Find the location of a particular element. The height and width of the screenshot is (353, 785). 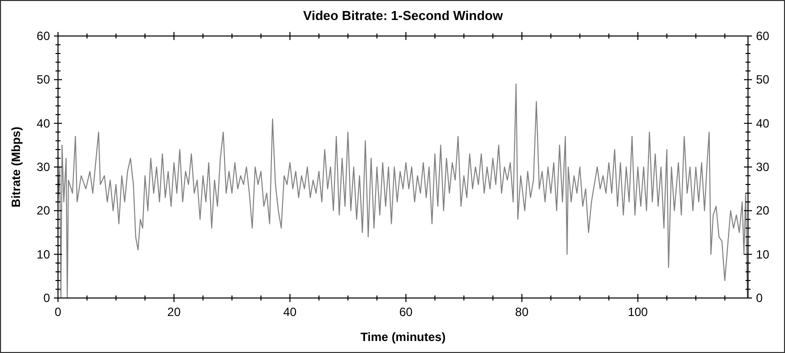

y-tick-label: 40 is located at coordinates (43, 123).